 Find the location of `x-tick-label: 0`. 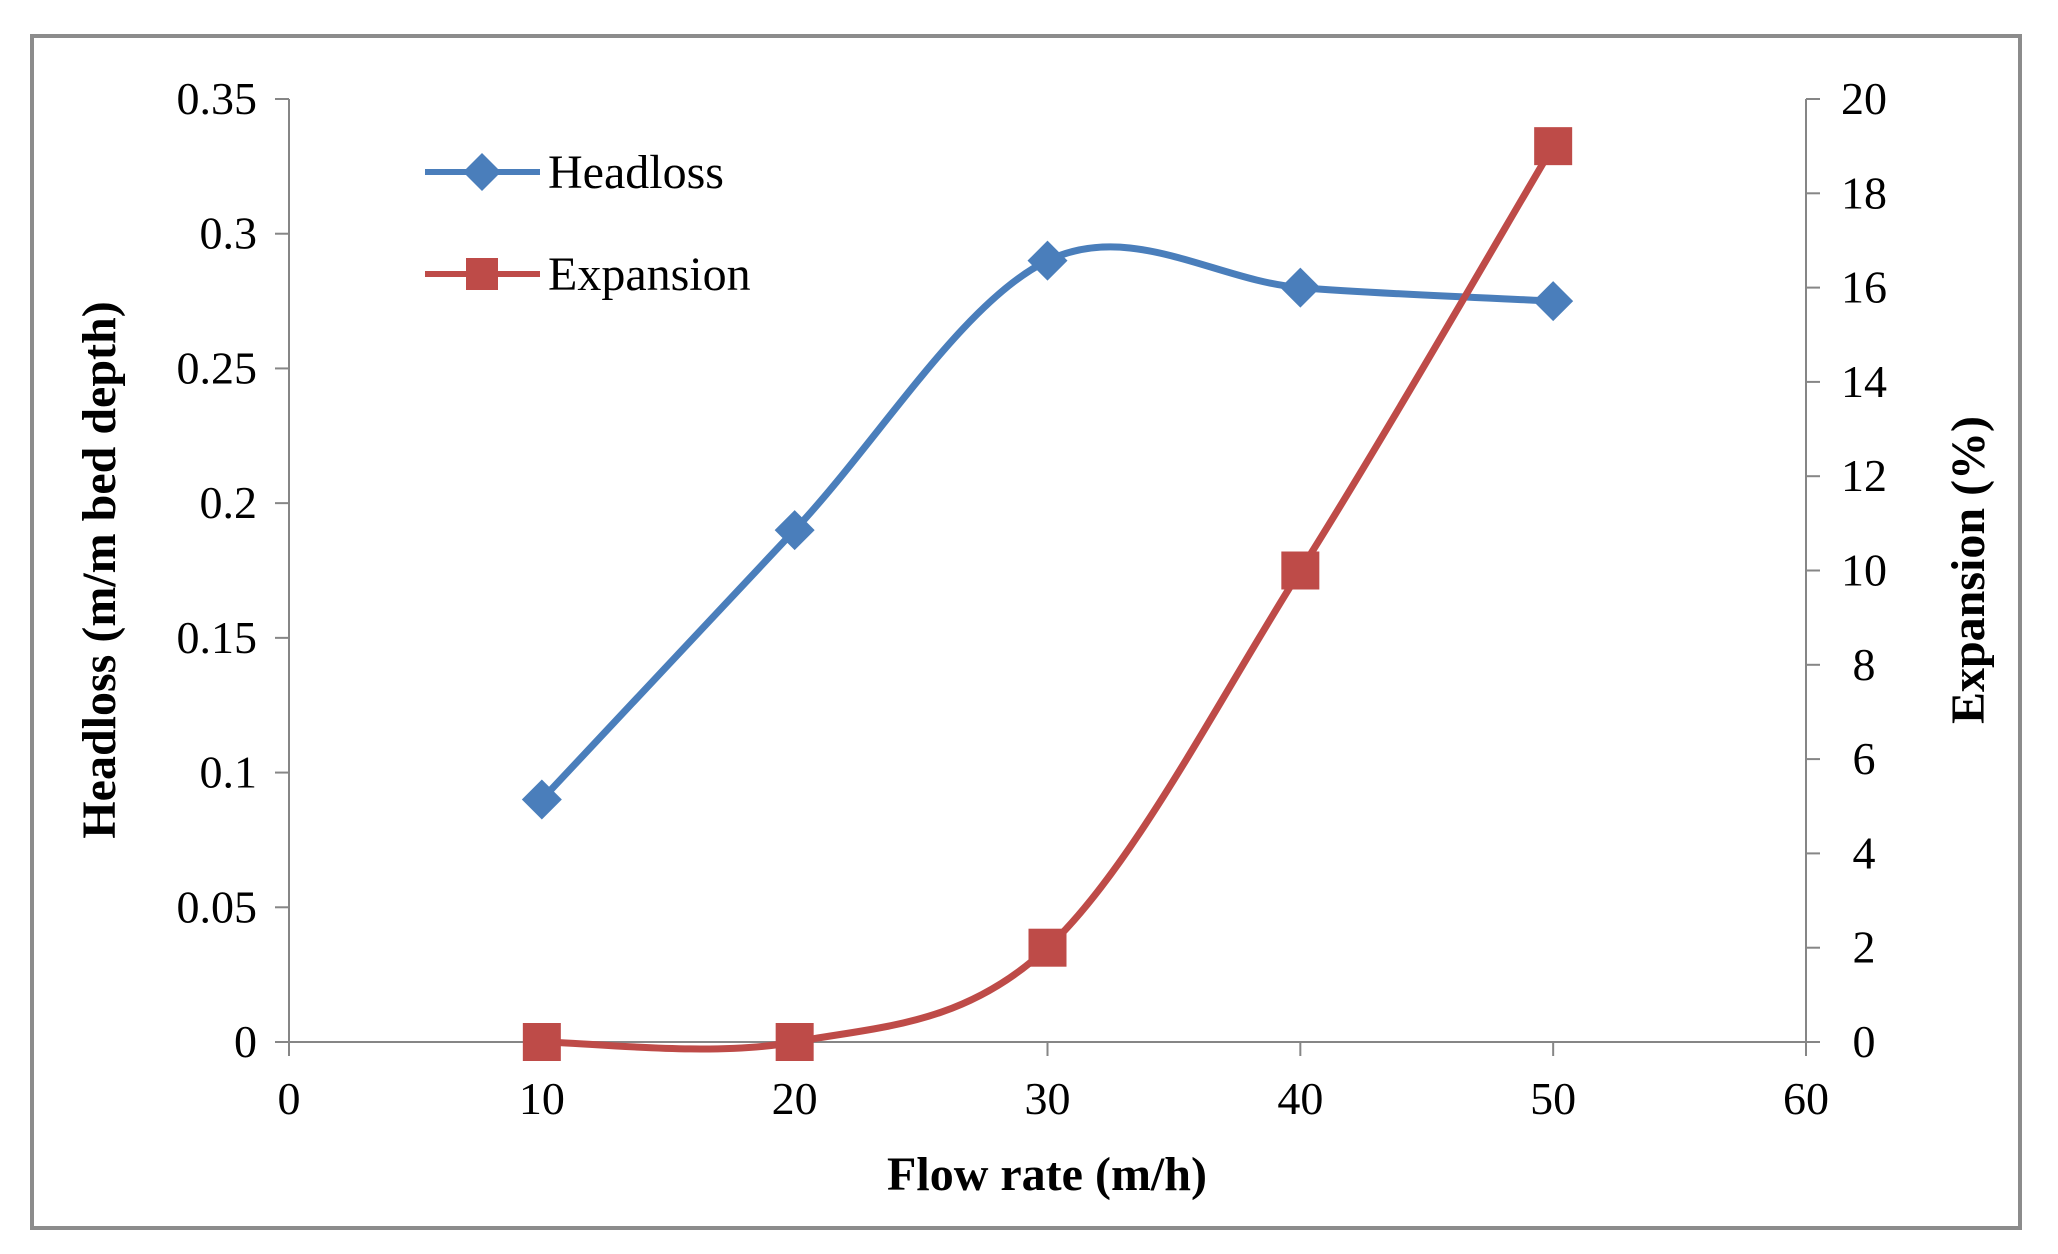

x-tick-label: 0 is located at coordinates (289, 1098).